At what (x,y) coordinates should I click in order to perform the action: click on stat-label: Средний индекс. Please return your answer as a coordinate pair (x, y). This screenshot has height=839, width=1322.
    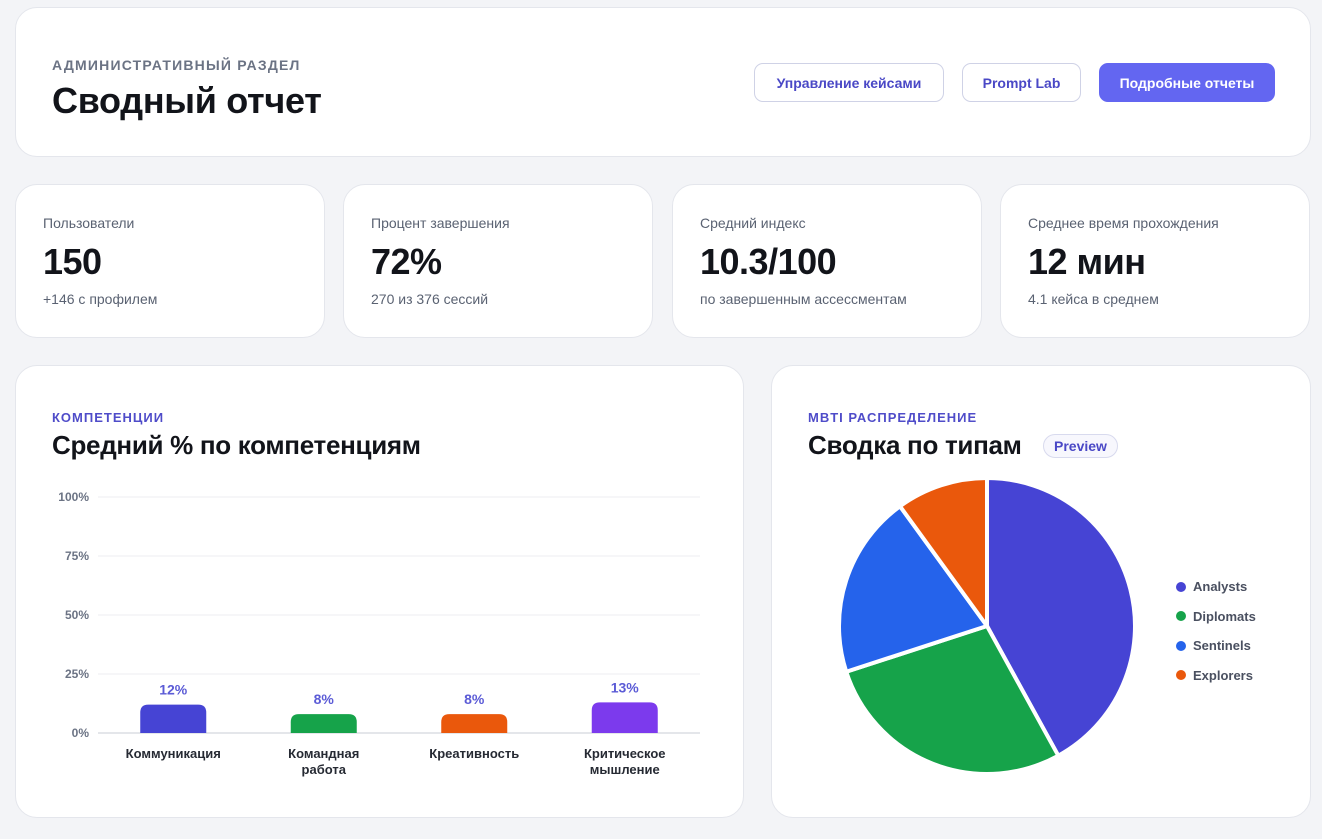
    Looking at the image, I should click on (753, 223).